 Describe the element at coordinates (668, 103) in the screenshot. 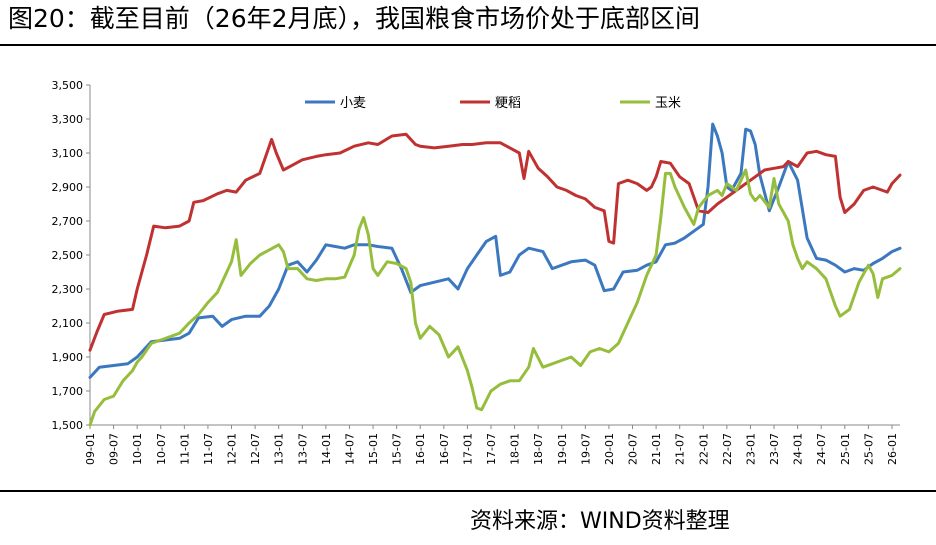

I see `legend-label: 玉米` at that location.